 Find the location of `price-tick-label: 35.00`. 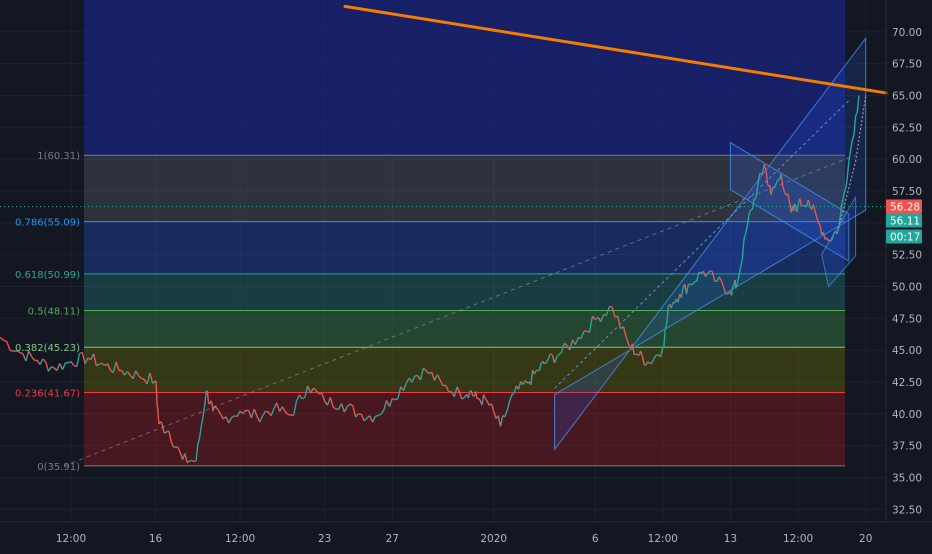

price-tick-label: 35.00 is located at coordinates (907, 478).